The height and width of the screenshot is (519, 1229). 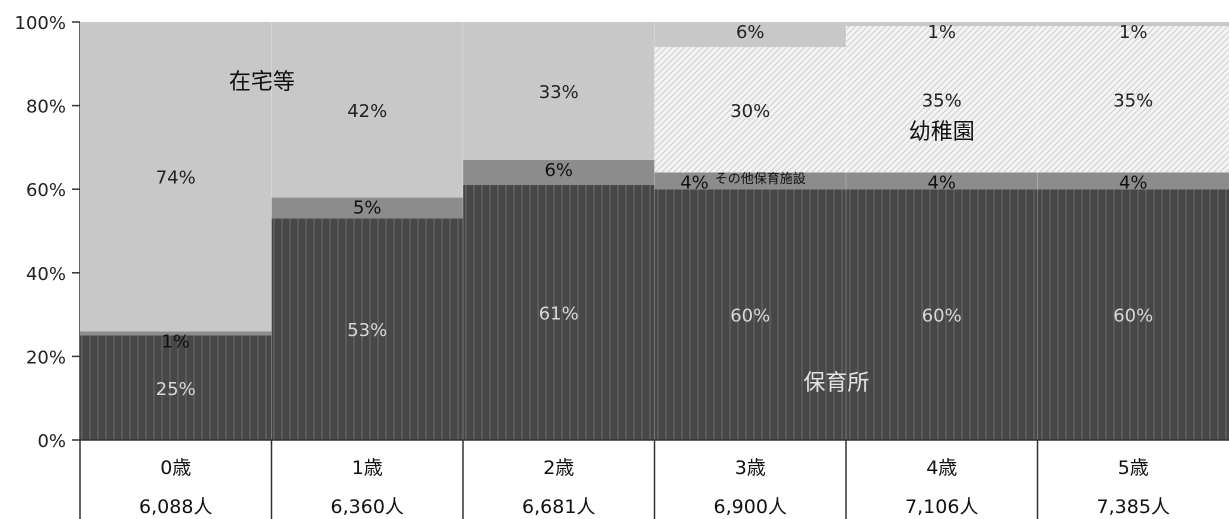 I want to click on category-count: 7,106人, so click(x=941, y=507).